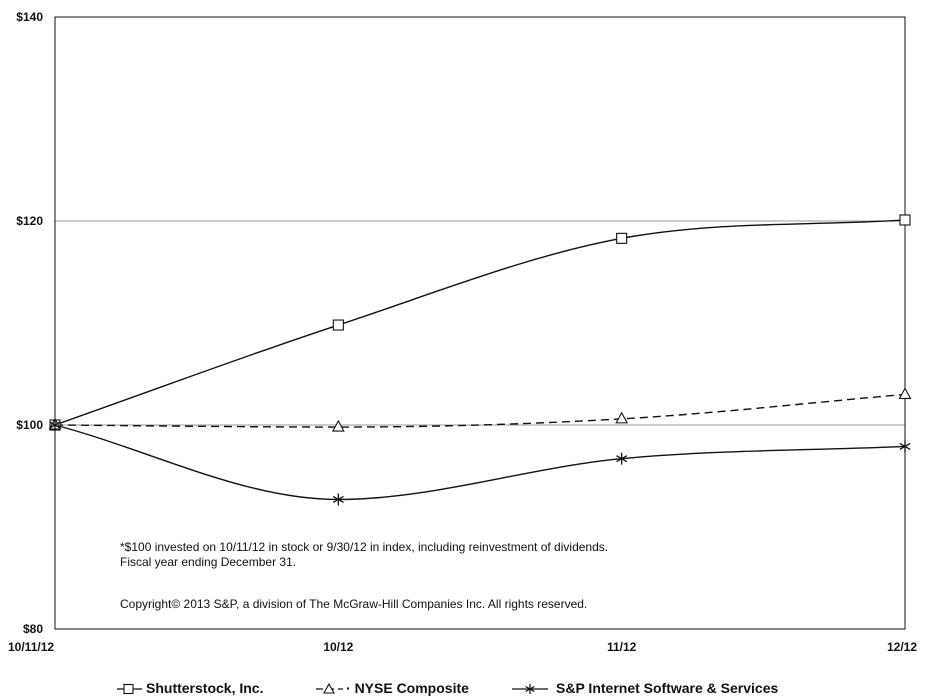 This screenshot has height=696, width=925. What do you see at coordinates (530, 689) in the screenshot?
I see `asterisk-marker-icon` at bounding box center [530, 689].